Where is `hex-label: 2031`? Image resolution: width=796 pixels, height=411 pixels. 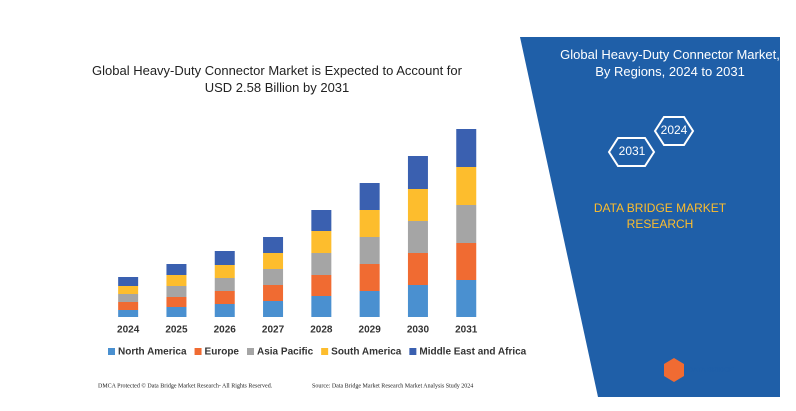
hex-label: 2031 is located at coordinates (632, 151).